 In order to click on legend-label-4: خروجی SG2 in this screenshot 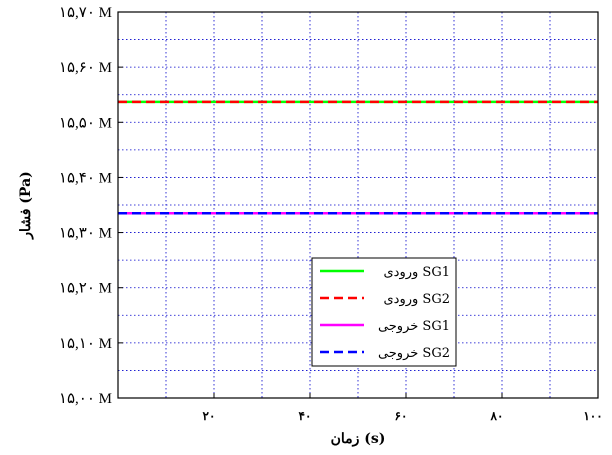, I will do `click(414, 353)`.